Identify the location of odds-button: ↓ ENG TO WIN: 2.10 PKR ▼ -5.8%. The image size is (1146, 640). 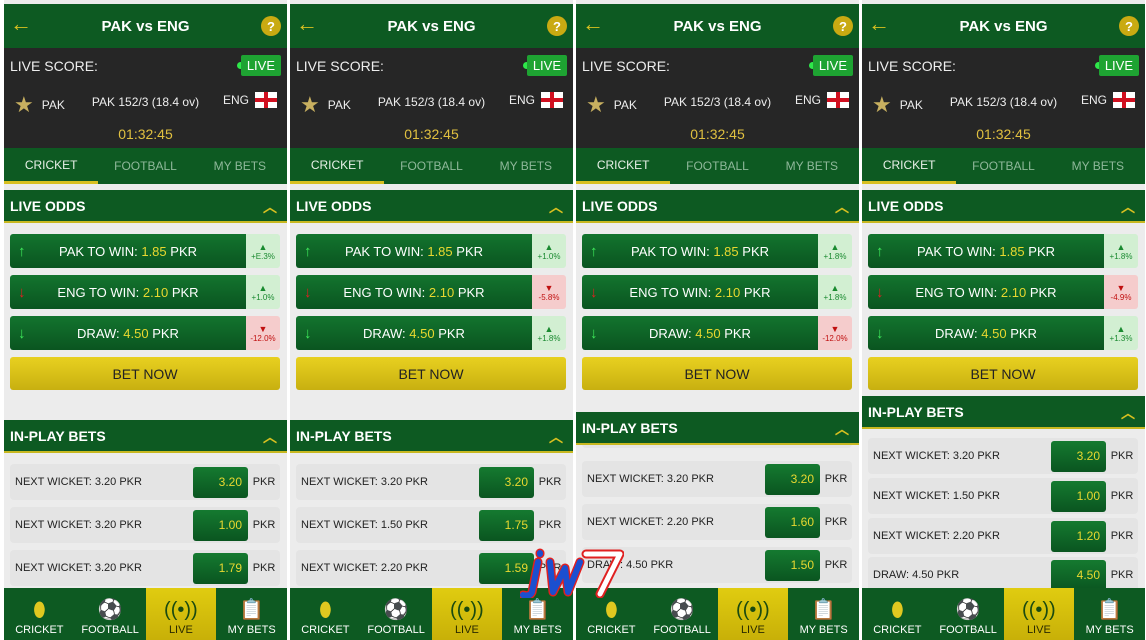
(431, 292).